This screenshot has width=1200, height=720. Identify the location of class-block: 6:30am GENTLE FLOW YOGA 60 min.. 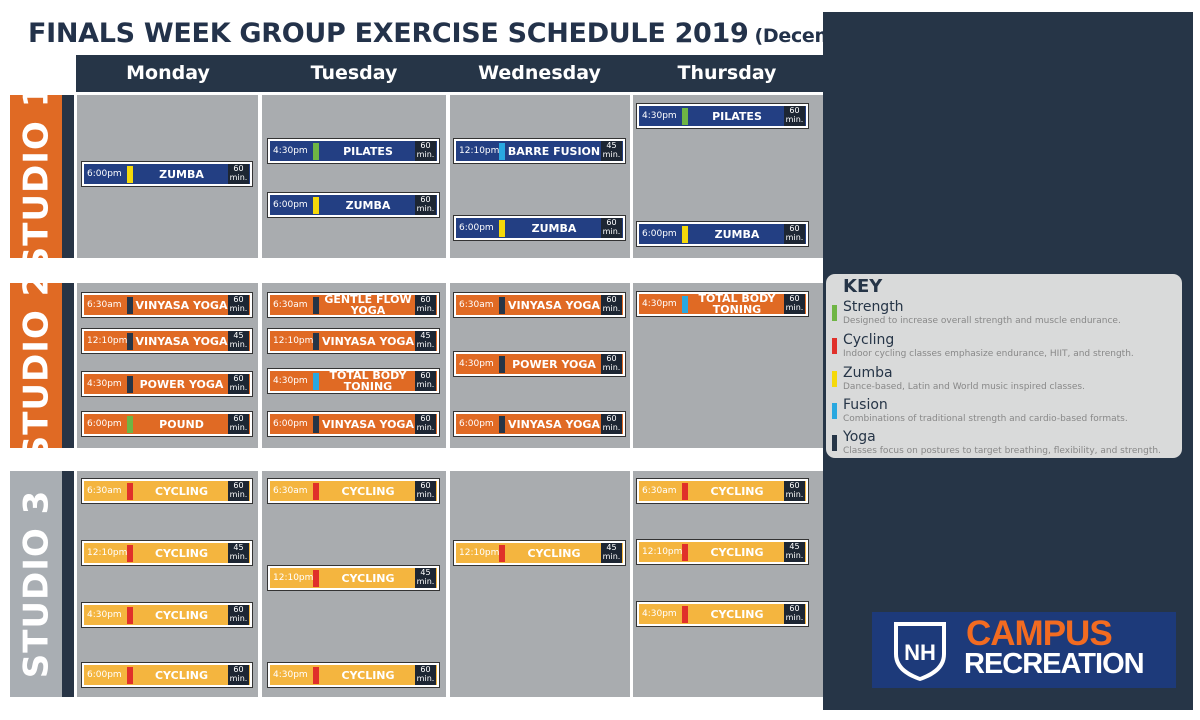
(353, 305).